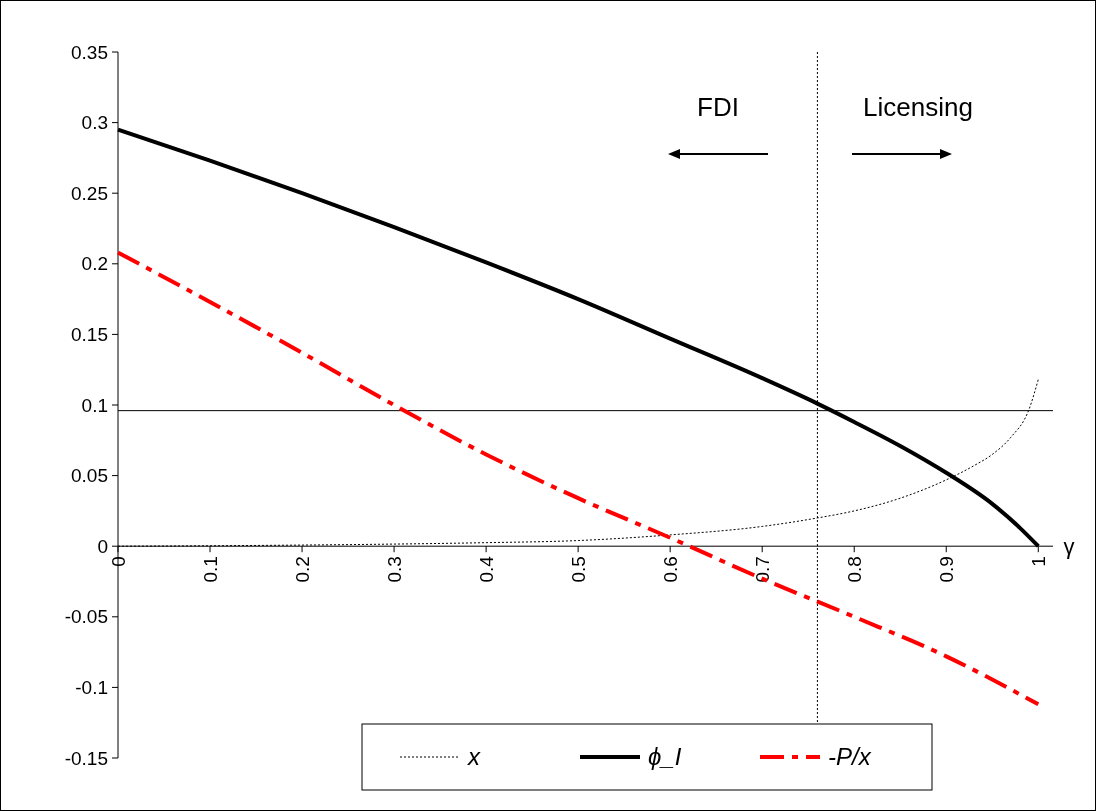 The width and height of the screenshot is (1096, 811). I want to click on x-tick-label: 0.4, so click(486, 569).